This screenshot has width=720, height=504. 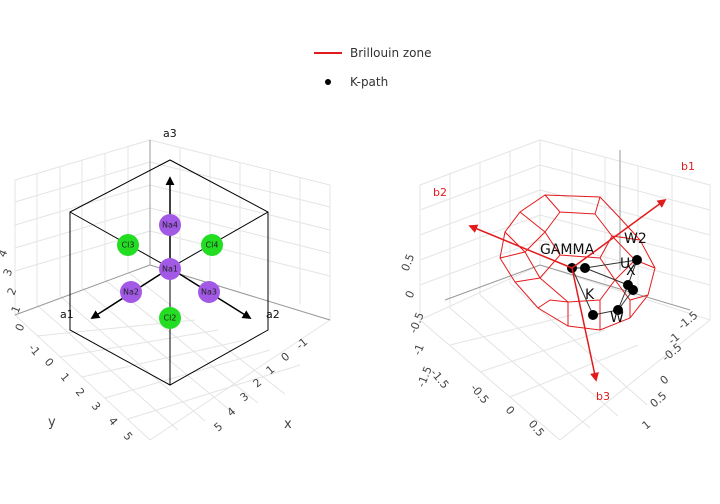 I want to click on atoms: Cl3 Na4 Cl4 Na1 Na2, so click(x=170, y=271).